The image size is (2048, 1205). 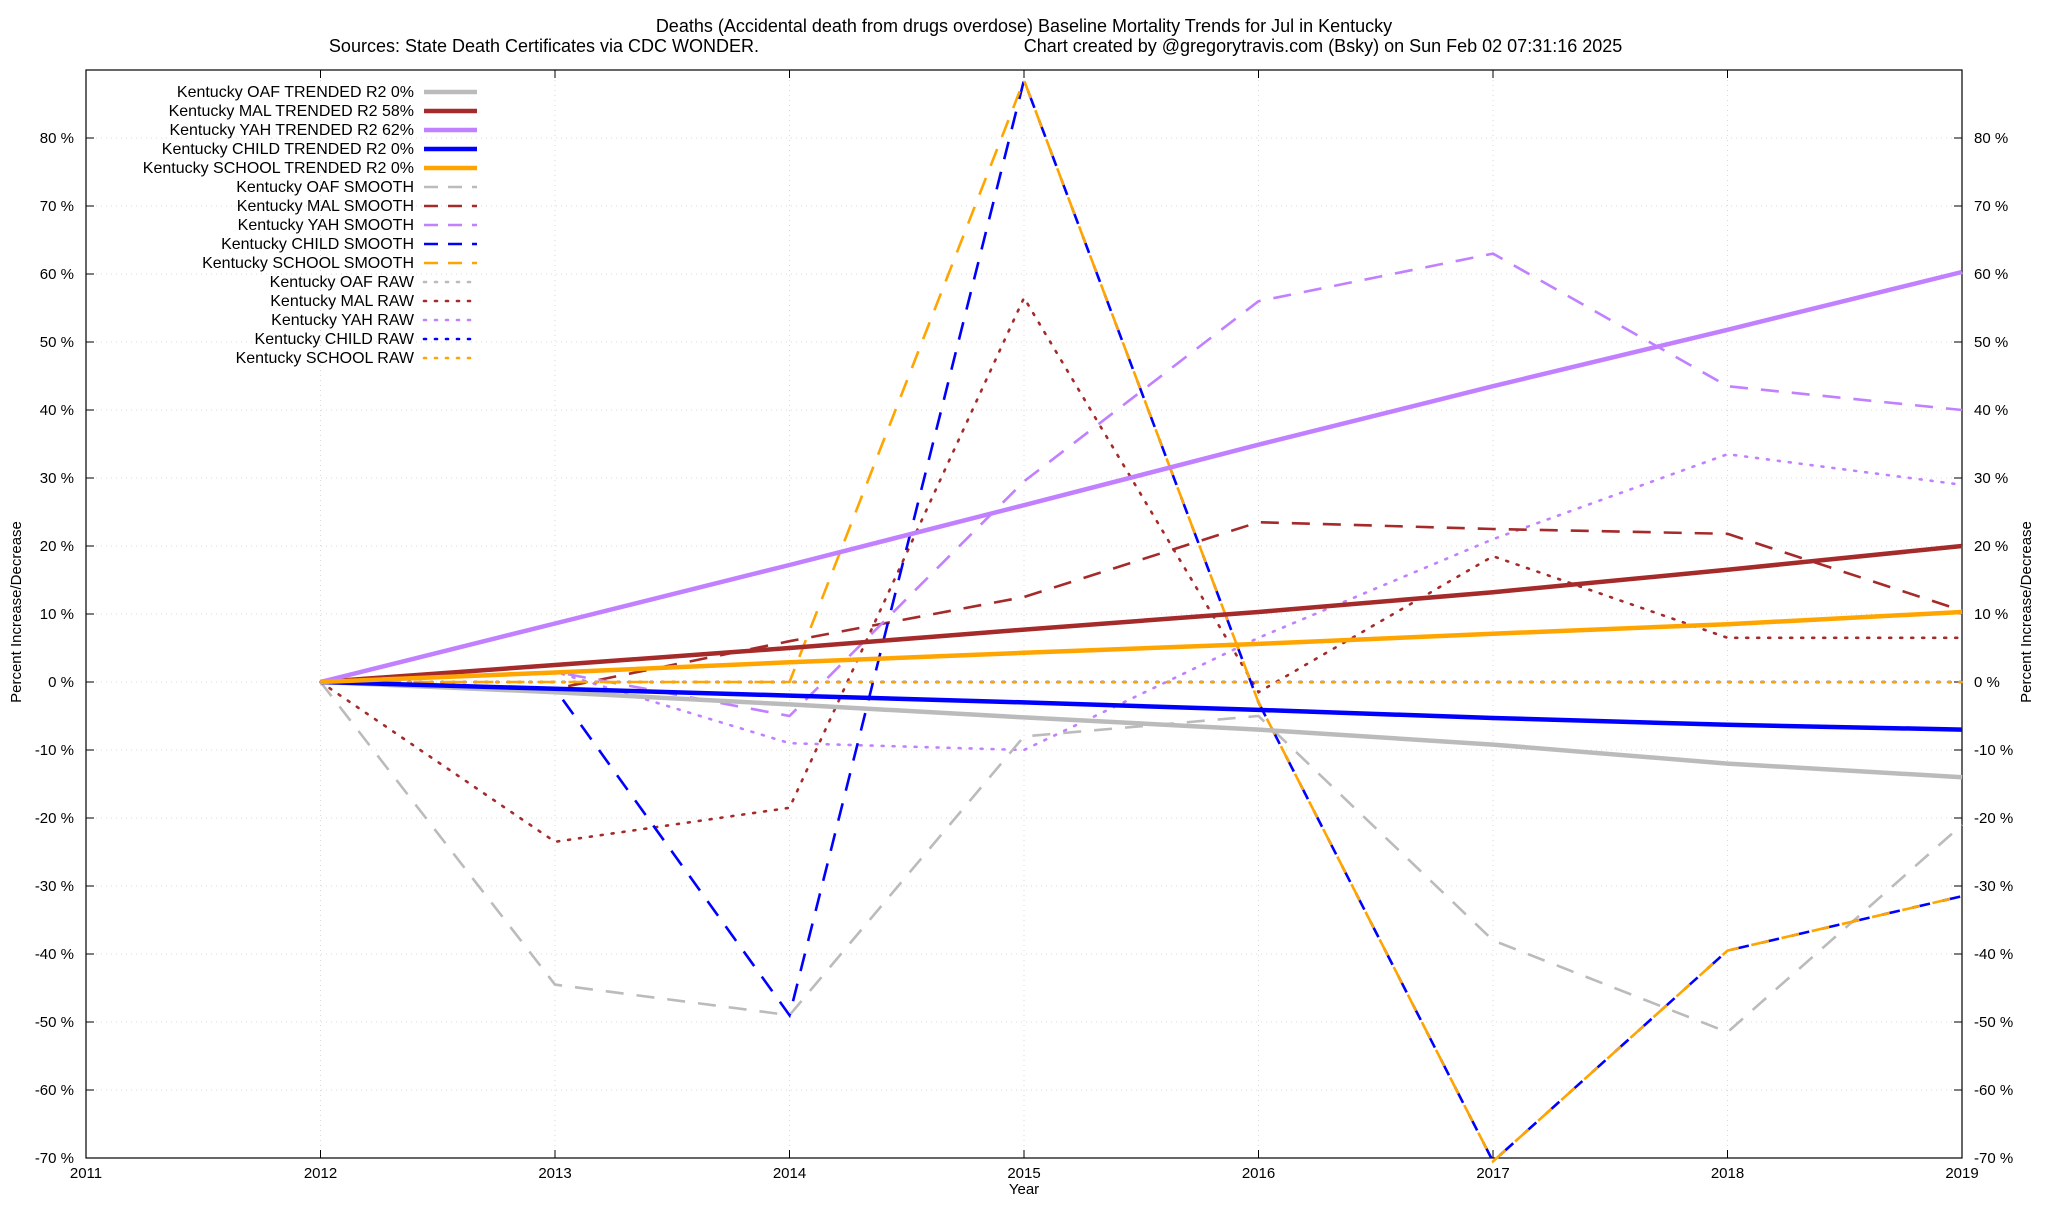 What do you see at coordinates (343, 320) in the screenshot?
I see `legend-entry-label: Kentucky YAH RAW` at bounding box center [343, 320].